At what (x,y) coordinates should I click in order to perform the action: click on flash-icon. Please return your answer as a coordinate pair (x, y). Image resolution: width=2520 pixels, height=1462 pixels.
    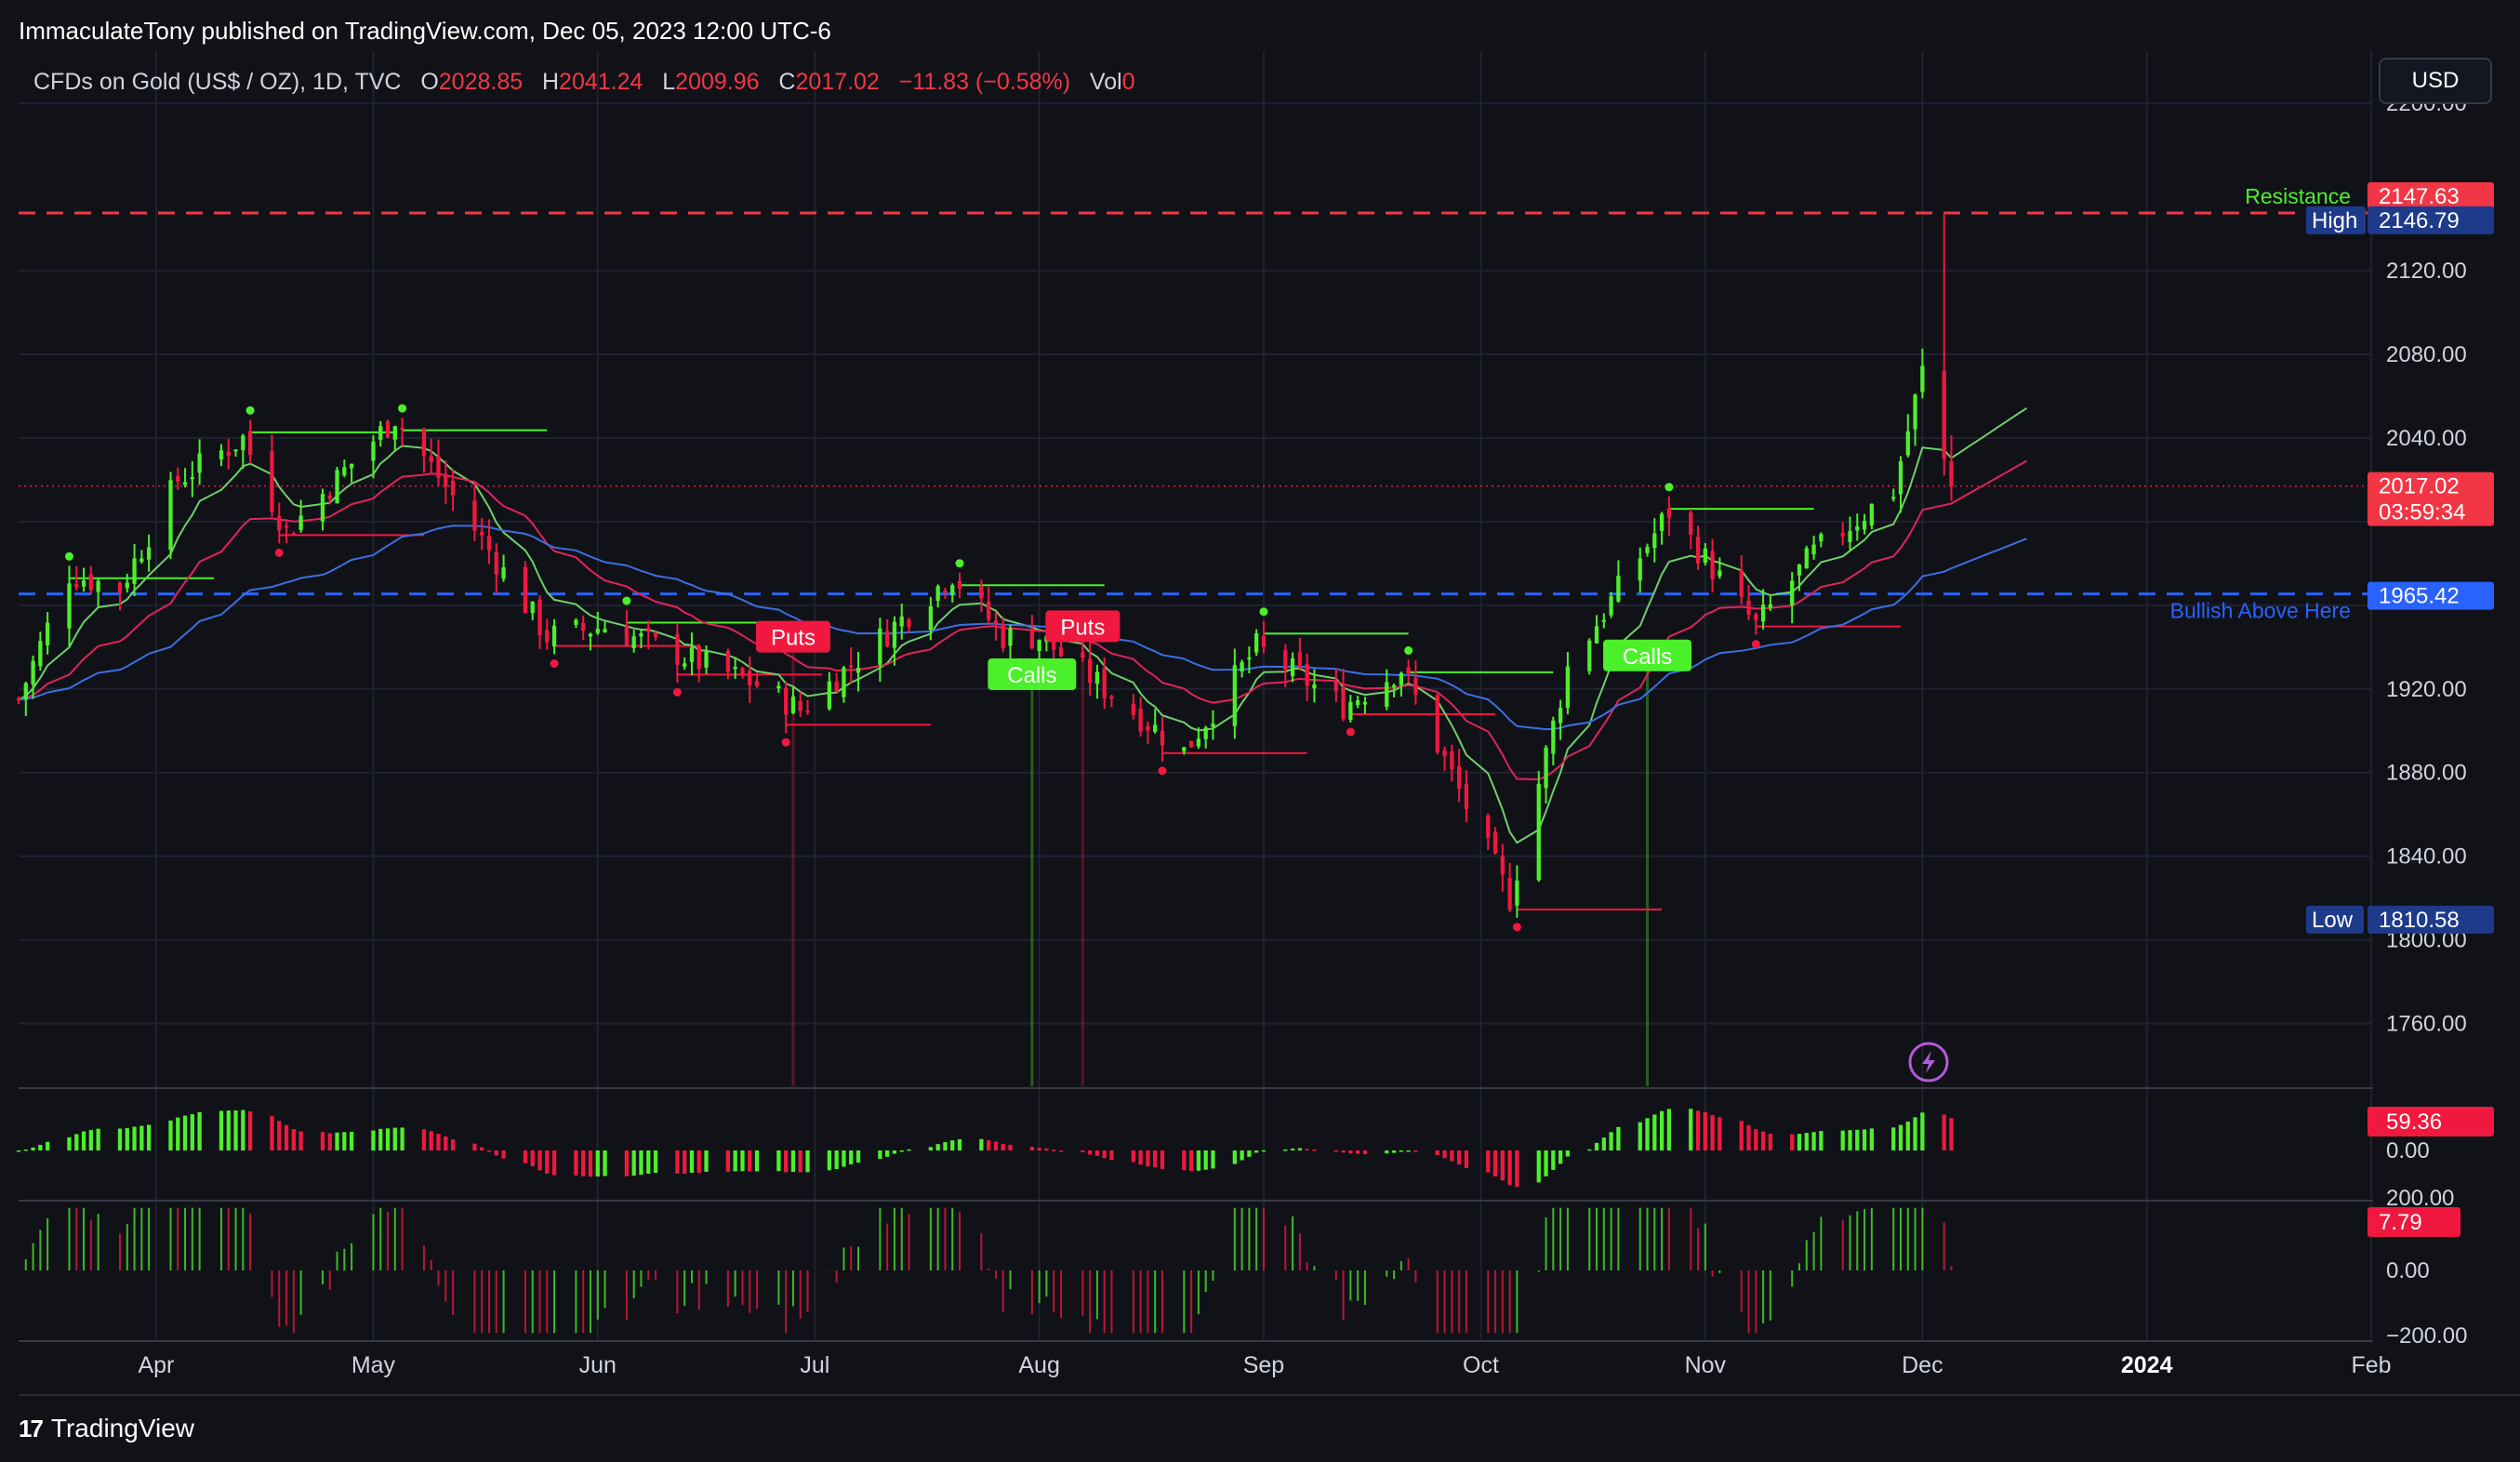
    Looking at the image, I should click on (1928, 1063).